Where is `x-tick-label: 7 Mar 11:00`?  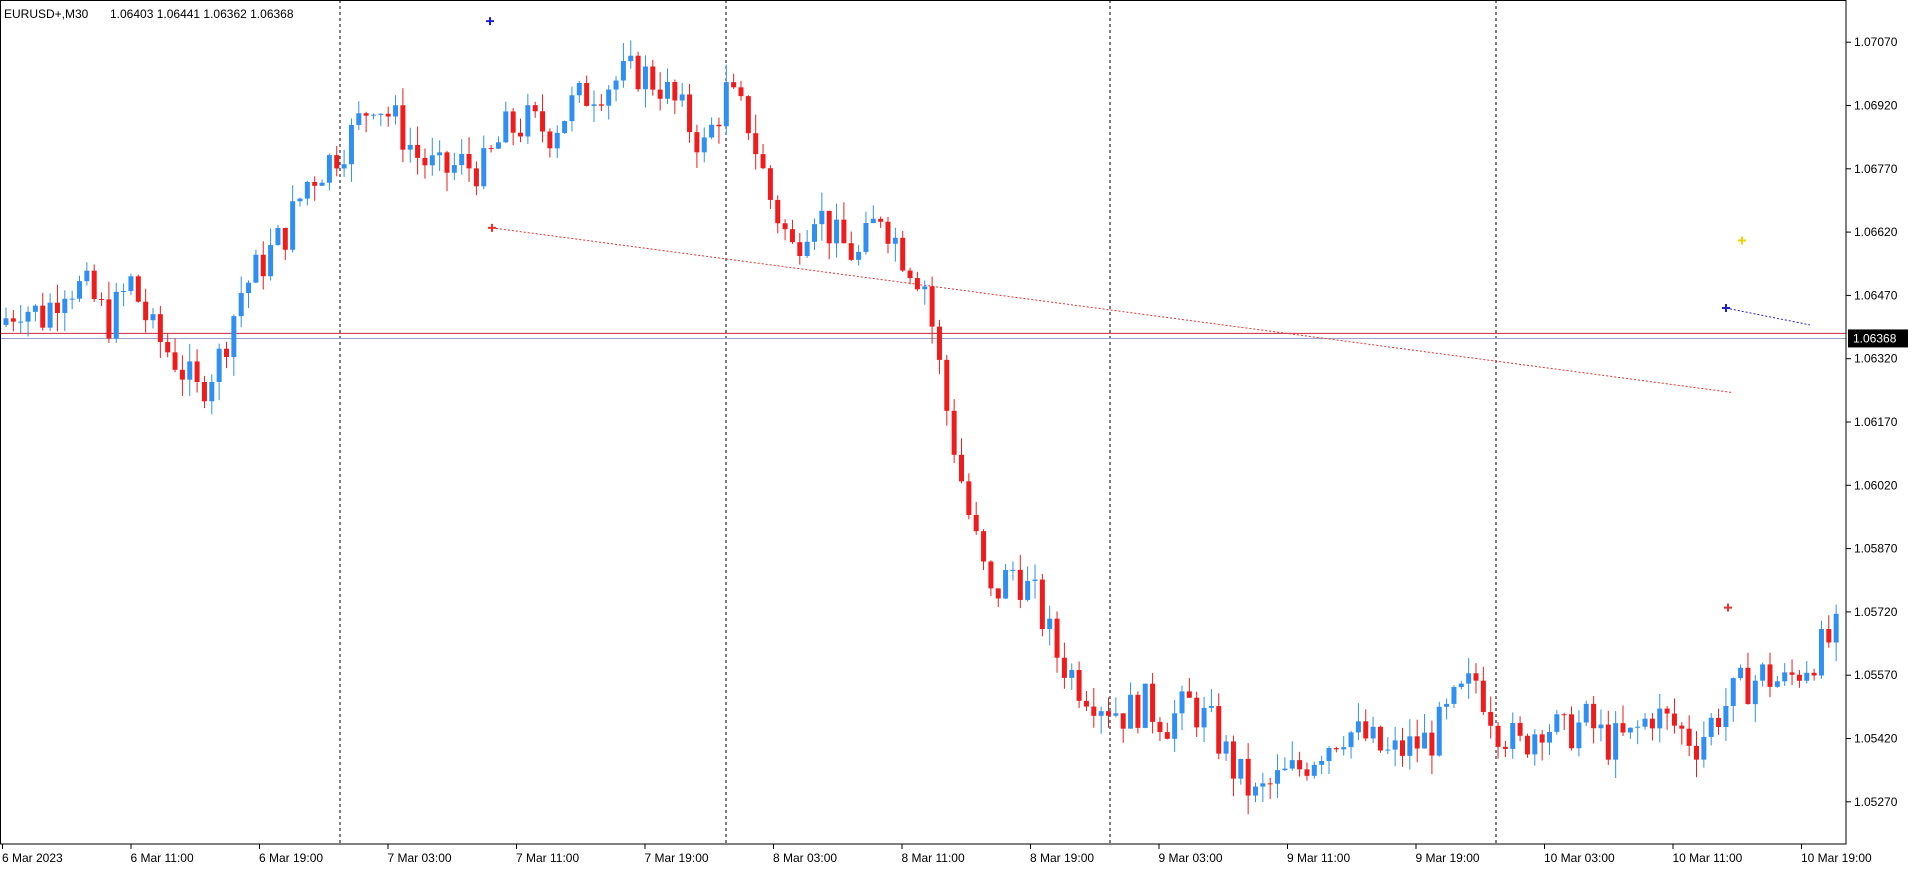 x-tick-label: 7 Mar 11:00 is located at coordinates (547, 858).